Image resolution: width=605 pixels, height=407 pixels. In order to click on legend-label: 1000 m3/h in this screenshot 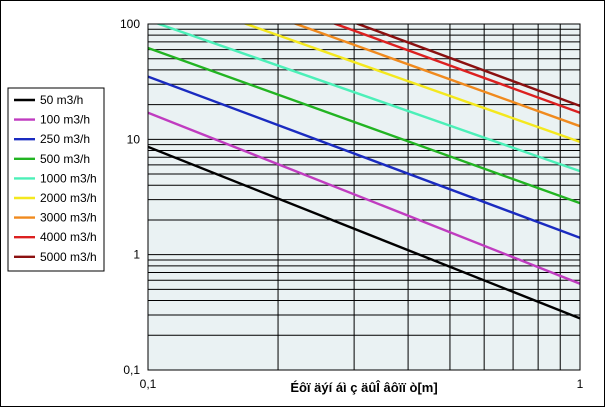, I will do `click(68, 178)`.